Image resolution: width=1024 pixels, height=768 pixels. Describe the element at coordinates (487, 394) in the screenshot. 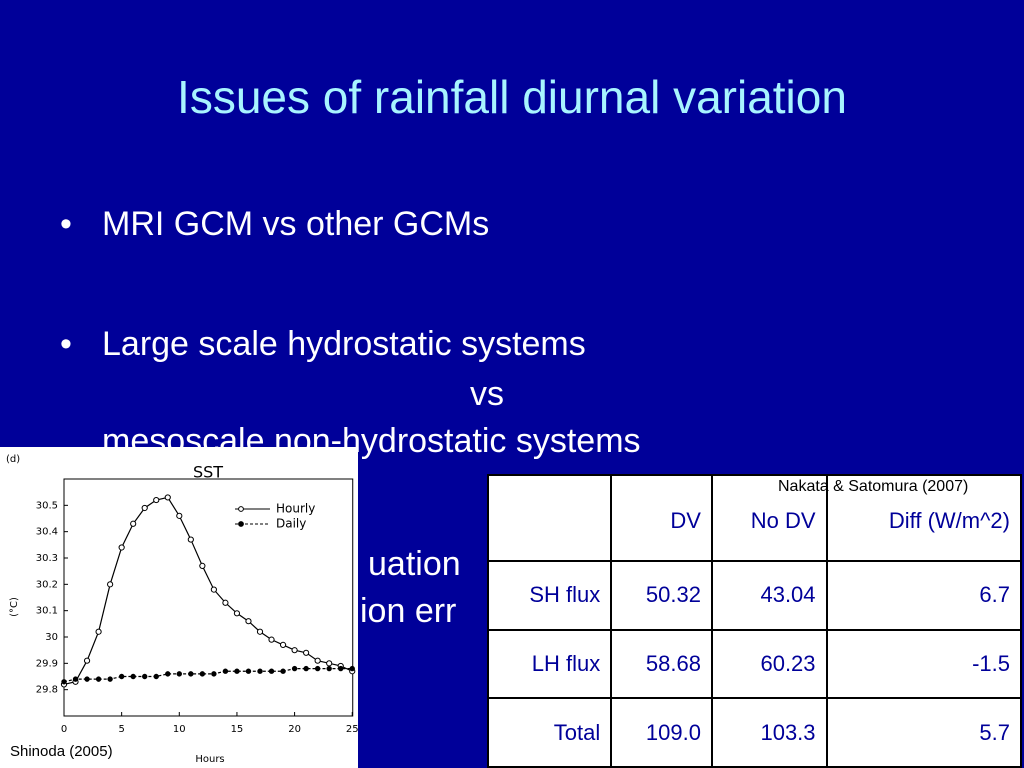

I see `bullet: vs` at that location.